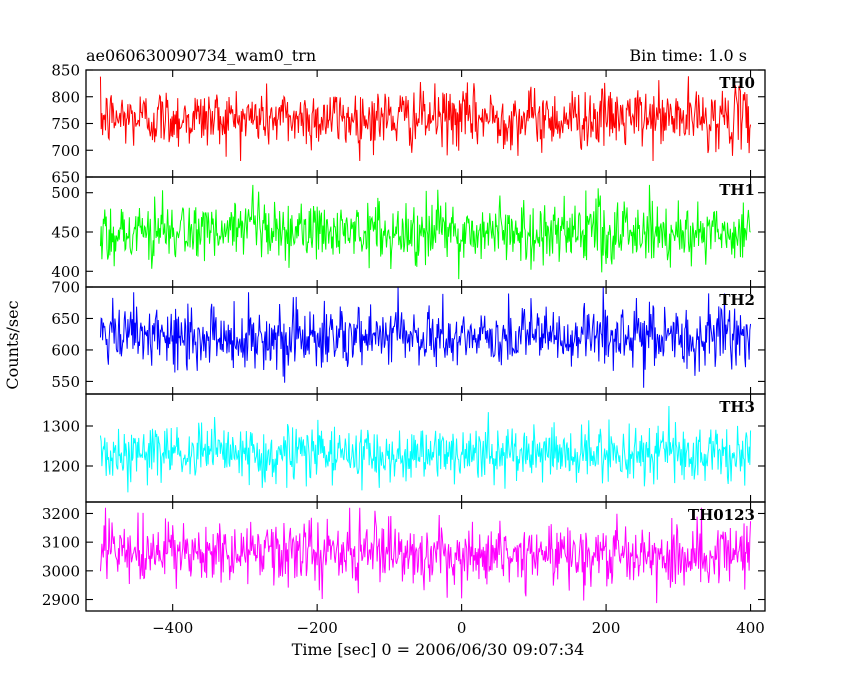 The height and width of the screenshot is (680, 850). Describe the element at coordinates (65, 233) in the screenshot. I see `y-tick-label: 450` at that location.